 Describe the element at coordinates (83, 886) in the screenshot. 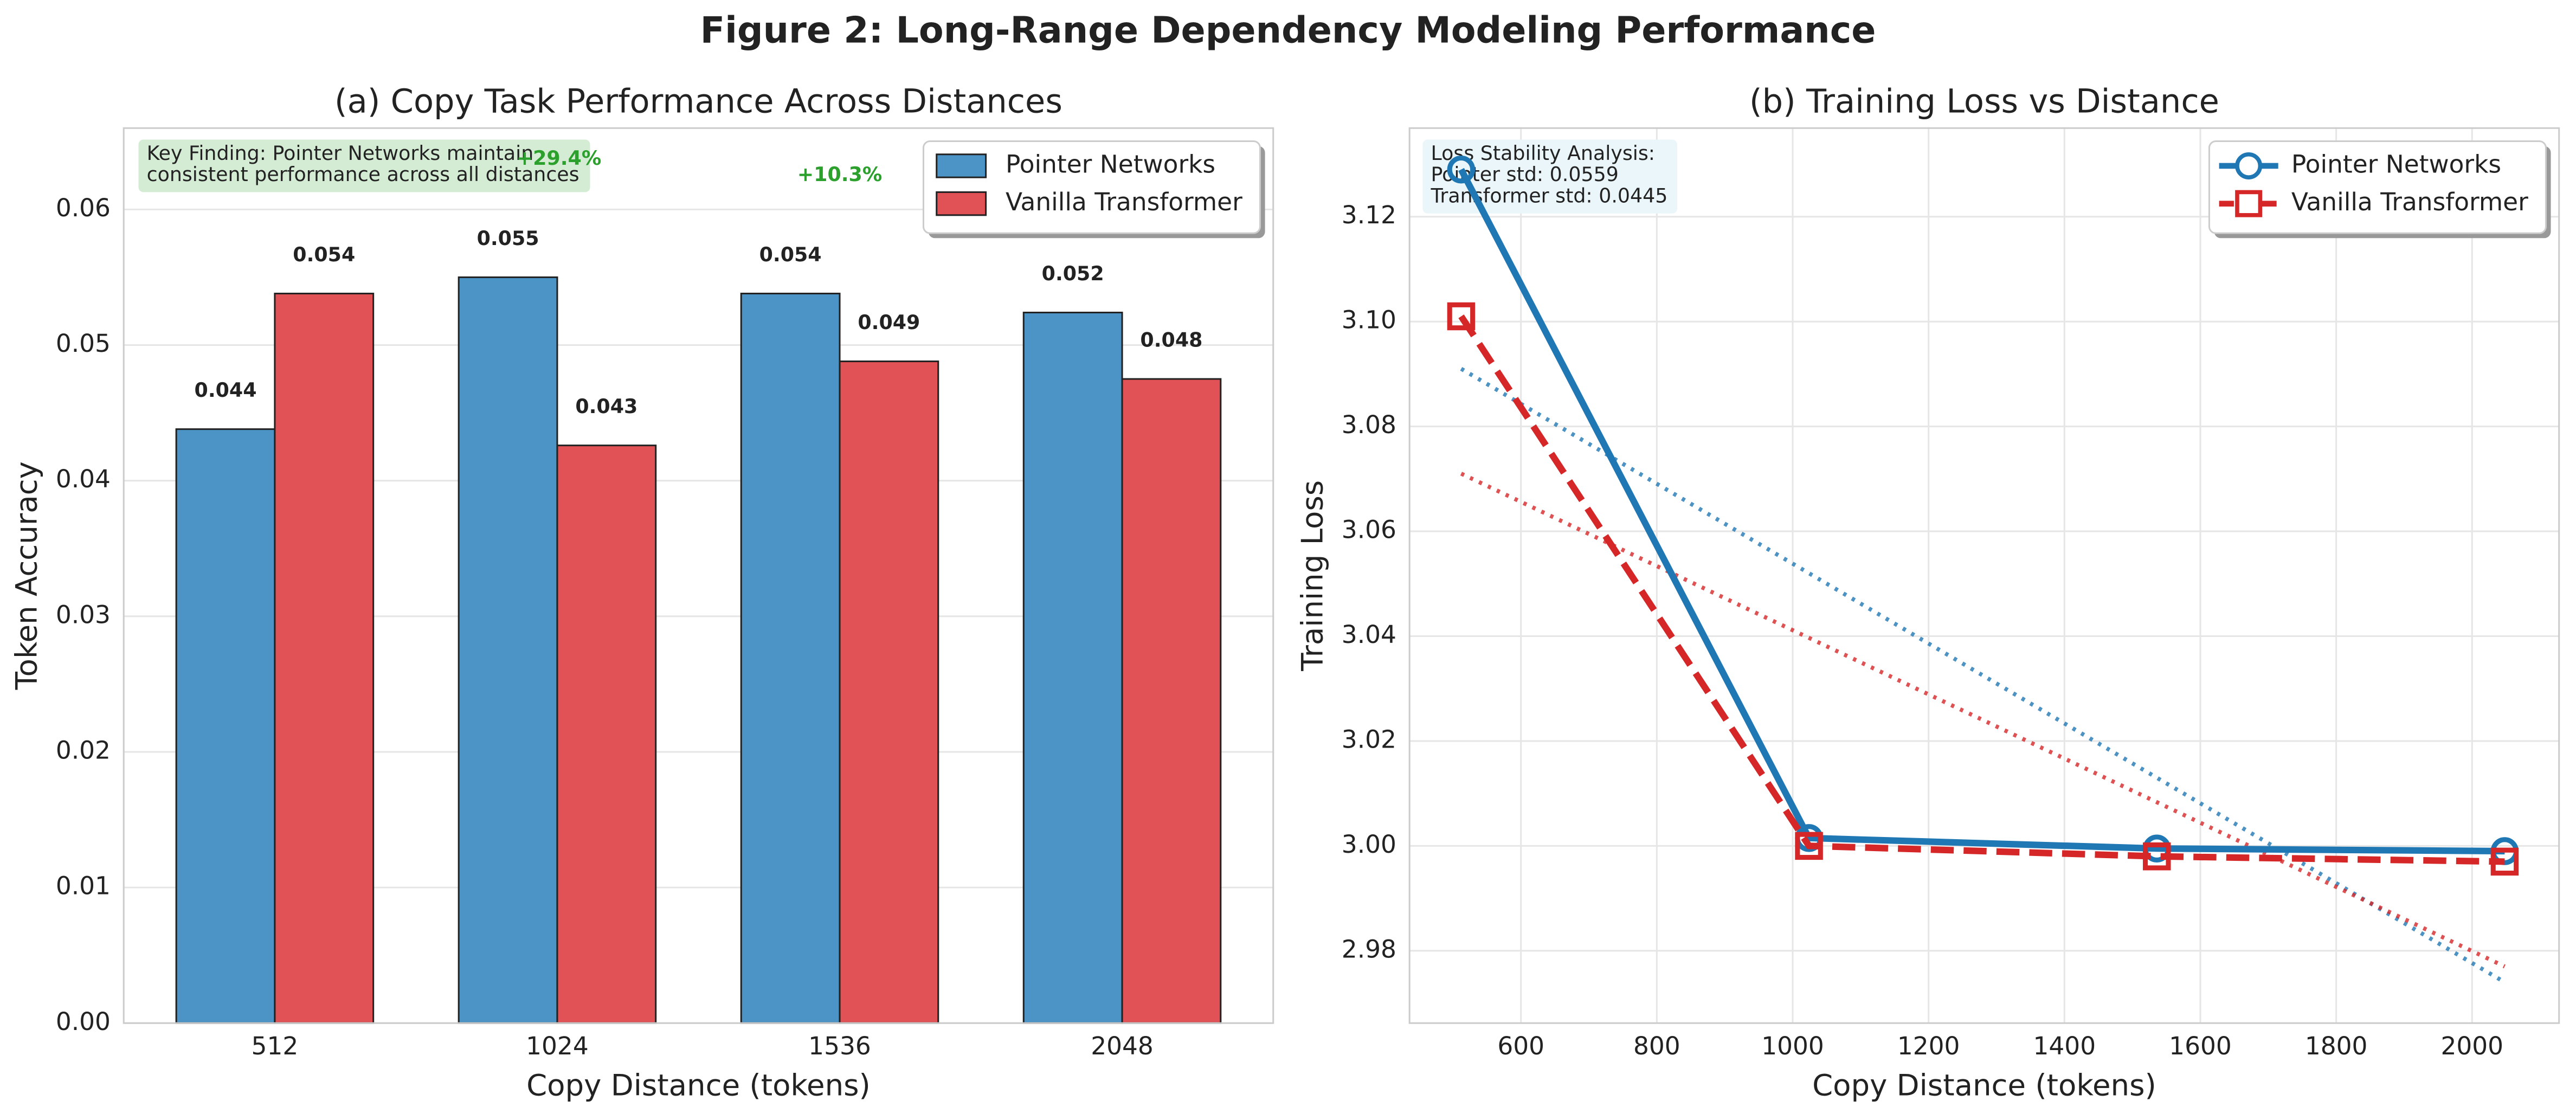

I see `y-tick-label: 0.01` at that location.